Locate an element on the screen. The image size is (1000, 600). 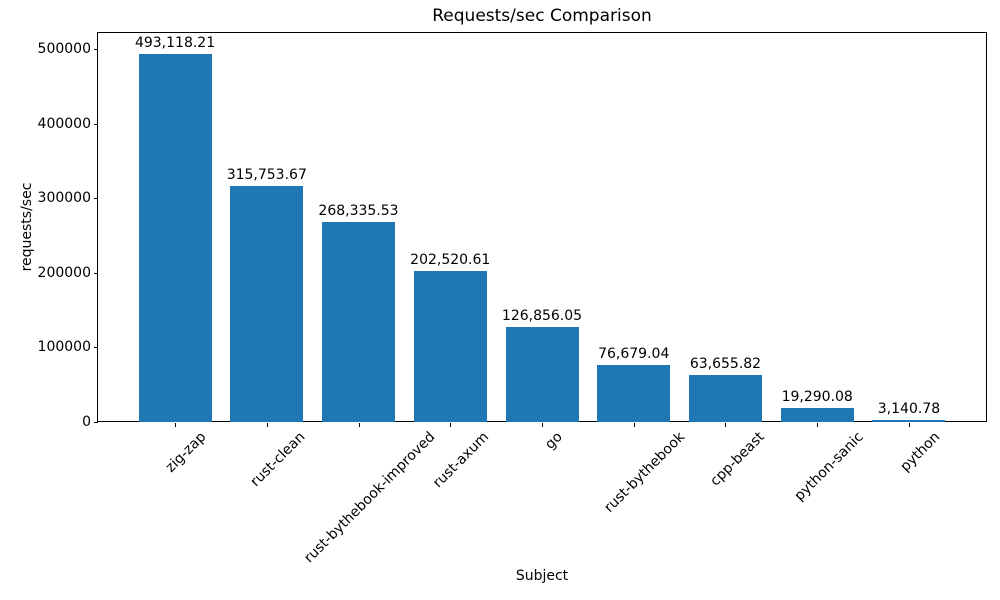
bar-value-label: 268,335.53 is located at coordinates (358, 210).